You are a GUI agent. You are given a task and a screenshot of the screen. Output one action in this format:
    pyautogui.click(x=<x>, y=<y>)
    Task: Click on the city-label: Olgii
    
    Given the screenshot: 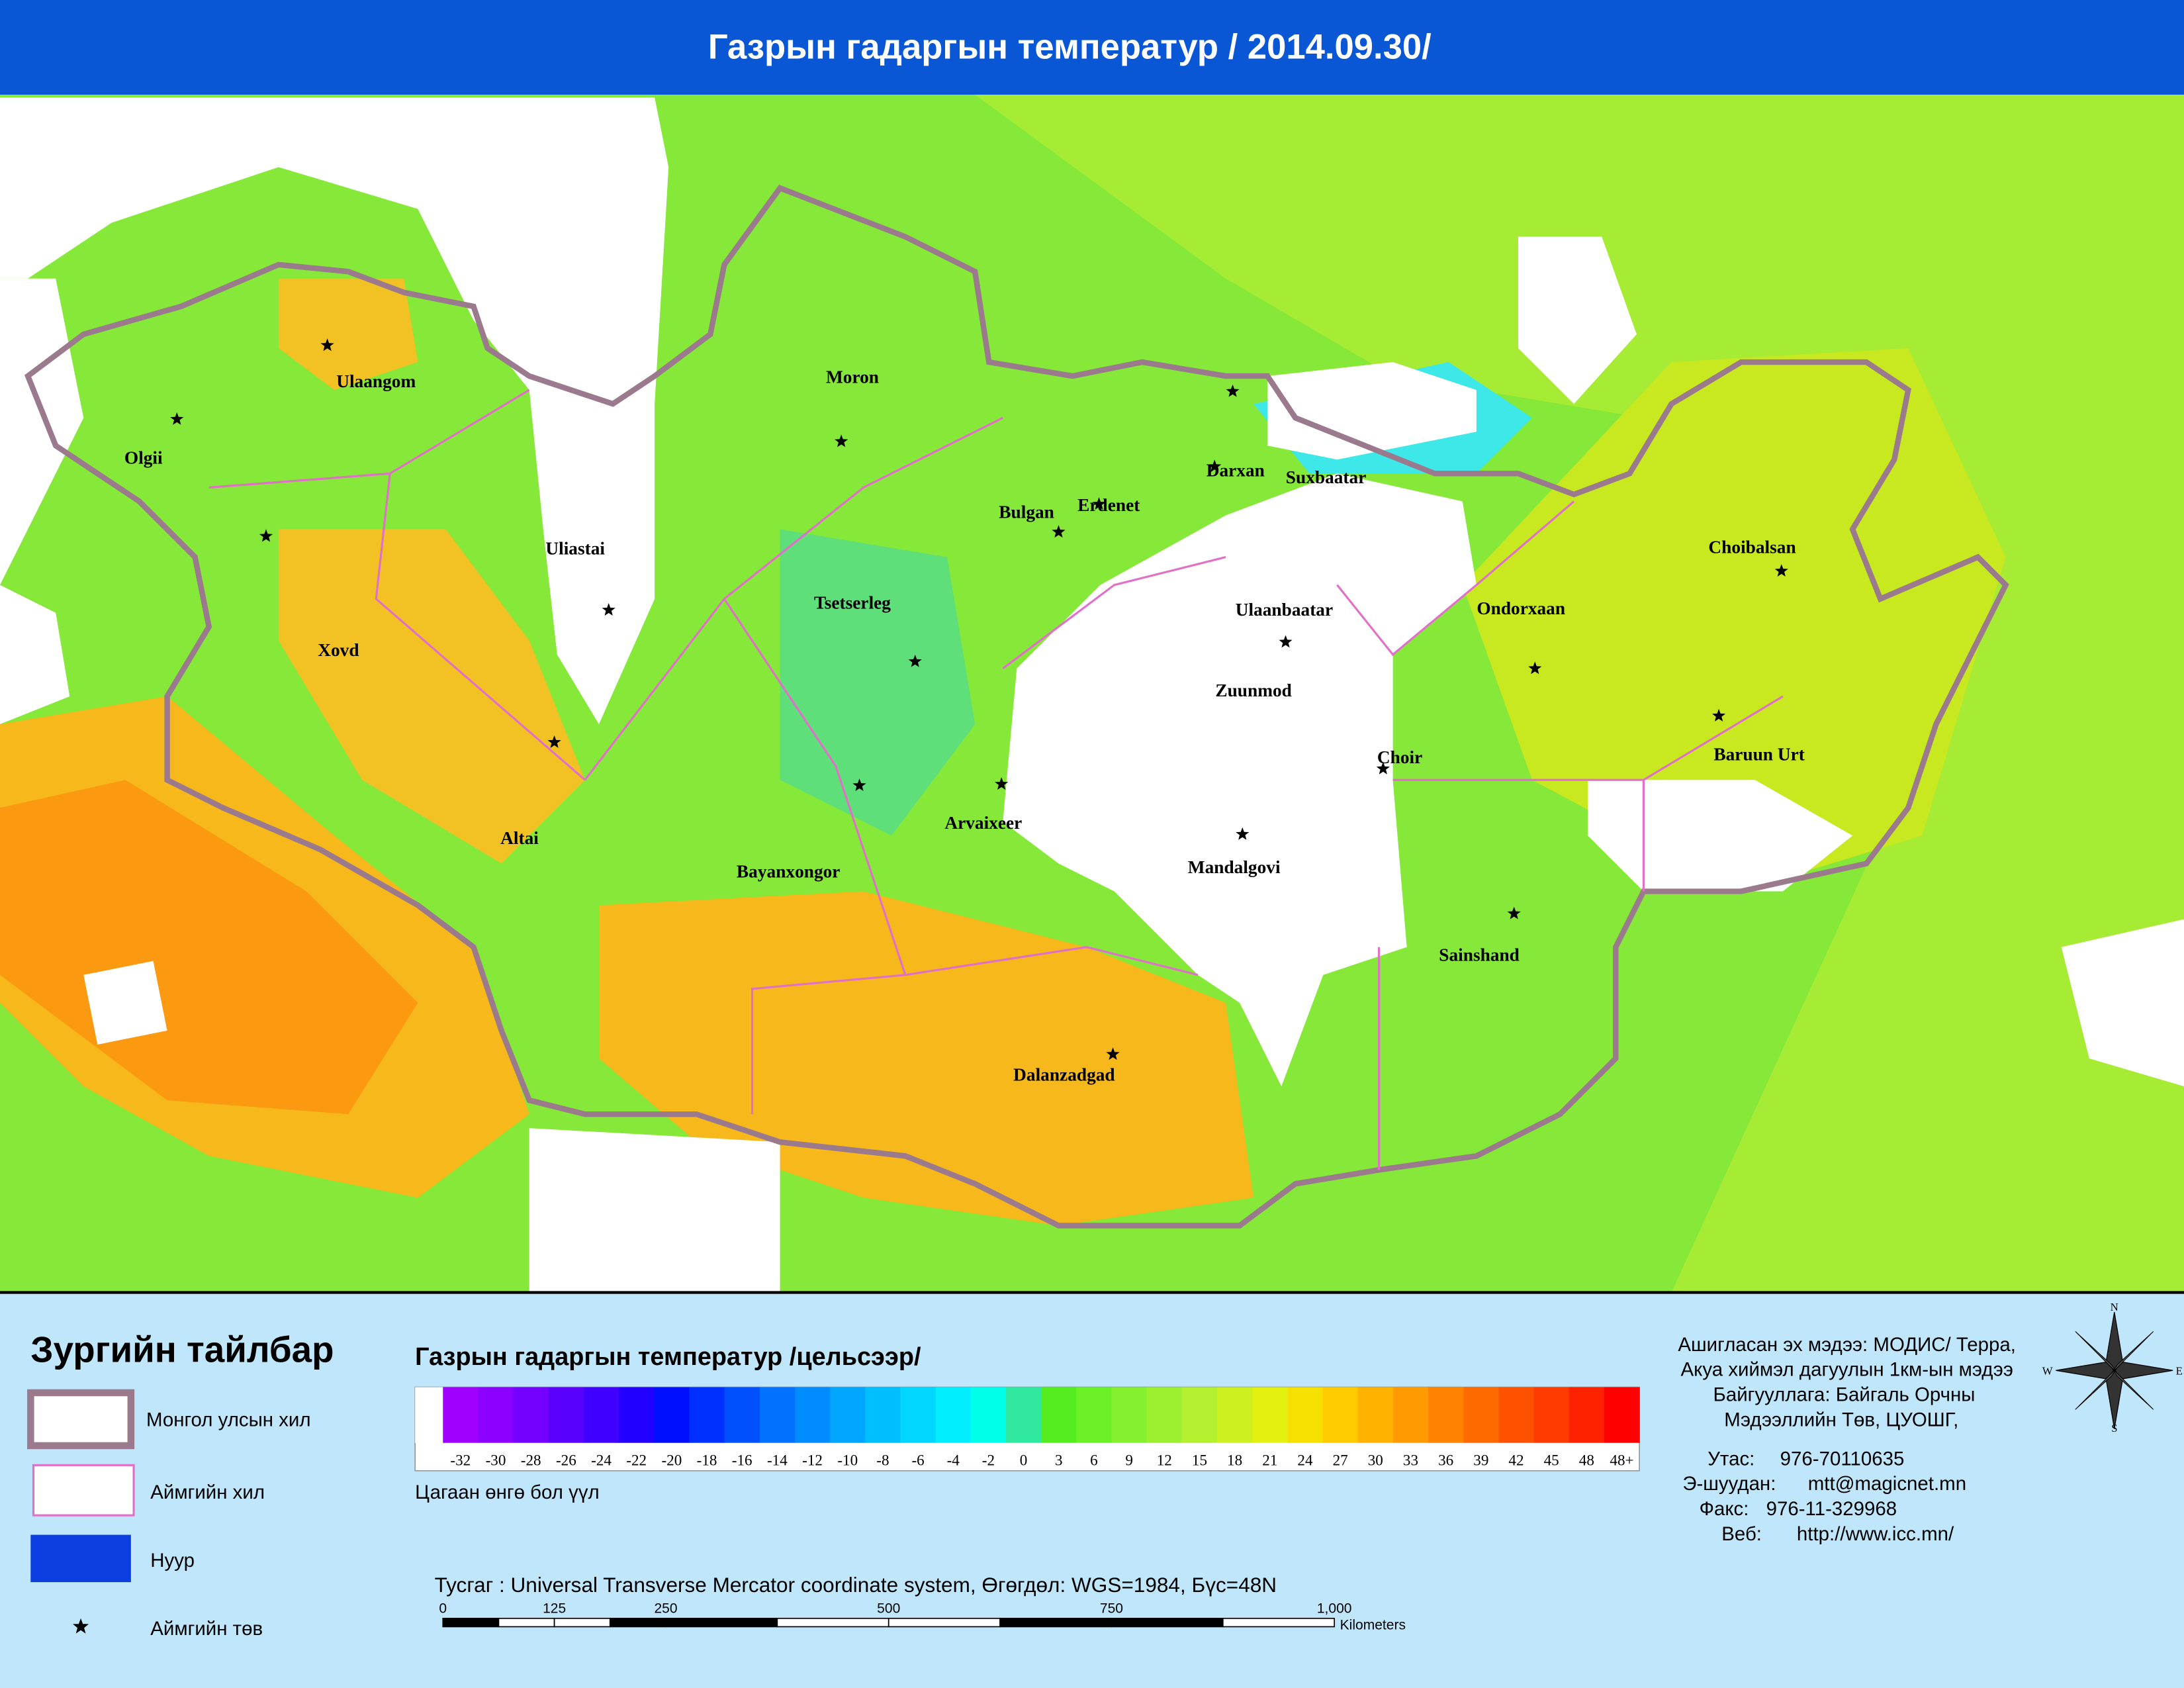 What is the action you would take?
    pyautogui.click(x=143, y=458)
    